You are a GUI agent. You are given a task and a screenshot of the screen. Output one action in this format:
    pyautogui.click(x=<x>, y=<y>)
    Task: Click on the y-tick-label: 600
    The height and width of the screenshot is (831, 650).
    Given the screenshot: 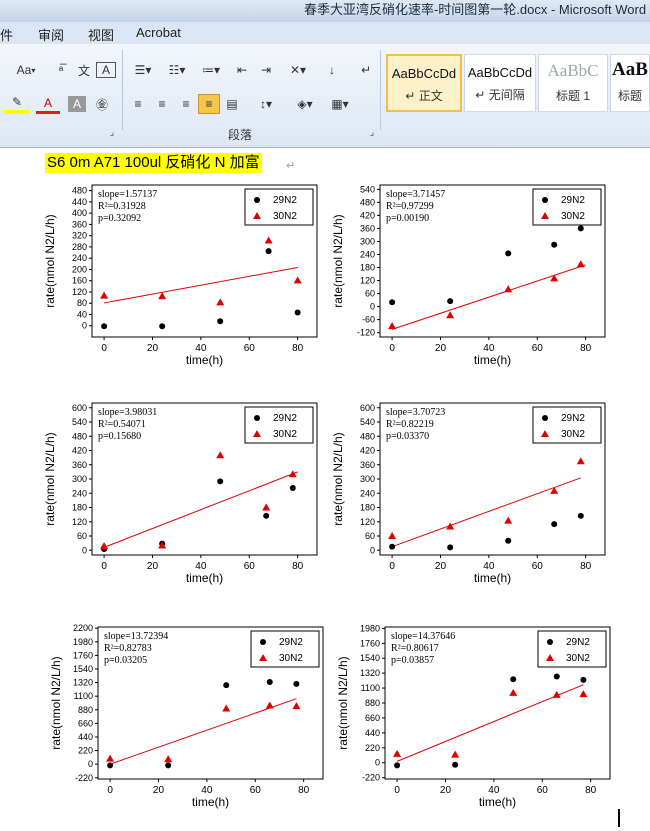 What is the action you would take?
    pyautogui.click(x=79, y=408)
    